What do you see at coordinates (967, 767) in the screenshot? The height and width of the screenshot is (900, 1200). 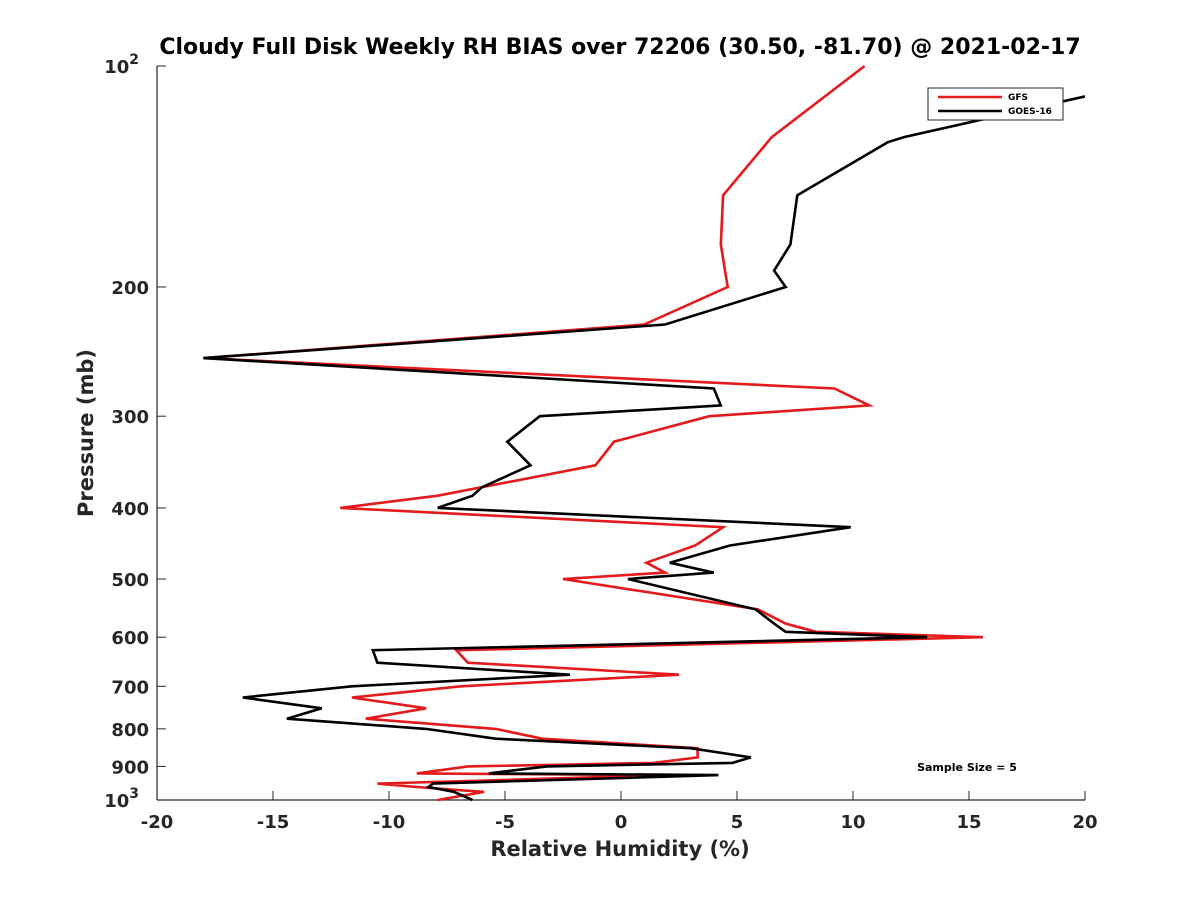 I see `sample-size-annotation: Sample Size = 5` at bounding box center [967, 767].